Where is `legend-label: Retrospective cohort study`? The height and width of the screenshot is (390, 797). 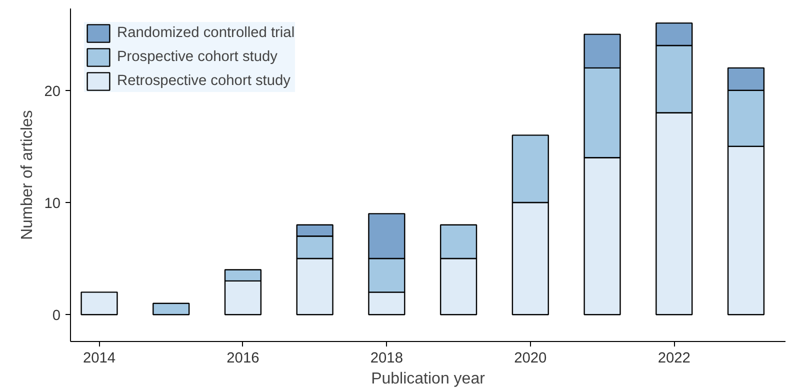
legend-label: Retrospective cohort study is located at coordinates (204, 81).